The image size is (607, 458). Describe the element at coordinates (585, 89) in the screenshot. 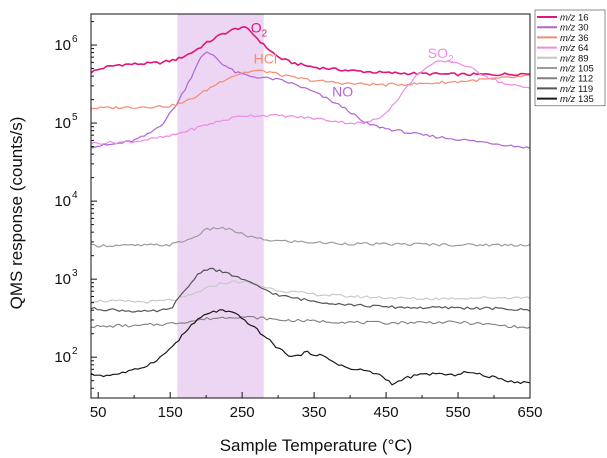

I see `legend-entry-value: 119` at that location.